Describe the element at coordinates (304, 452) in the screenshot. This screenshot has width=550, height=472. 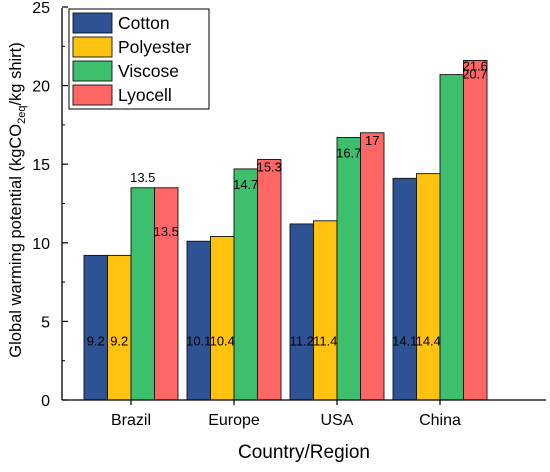
I see `x-axis-title: Country/Region` at that location.